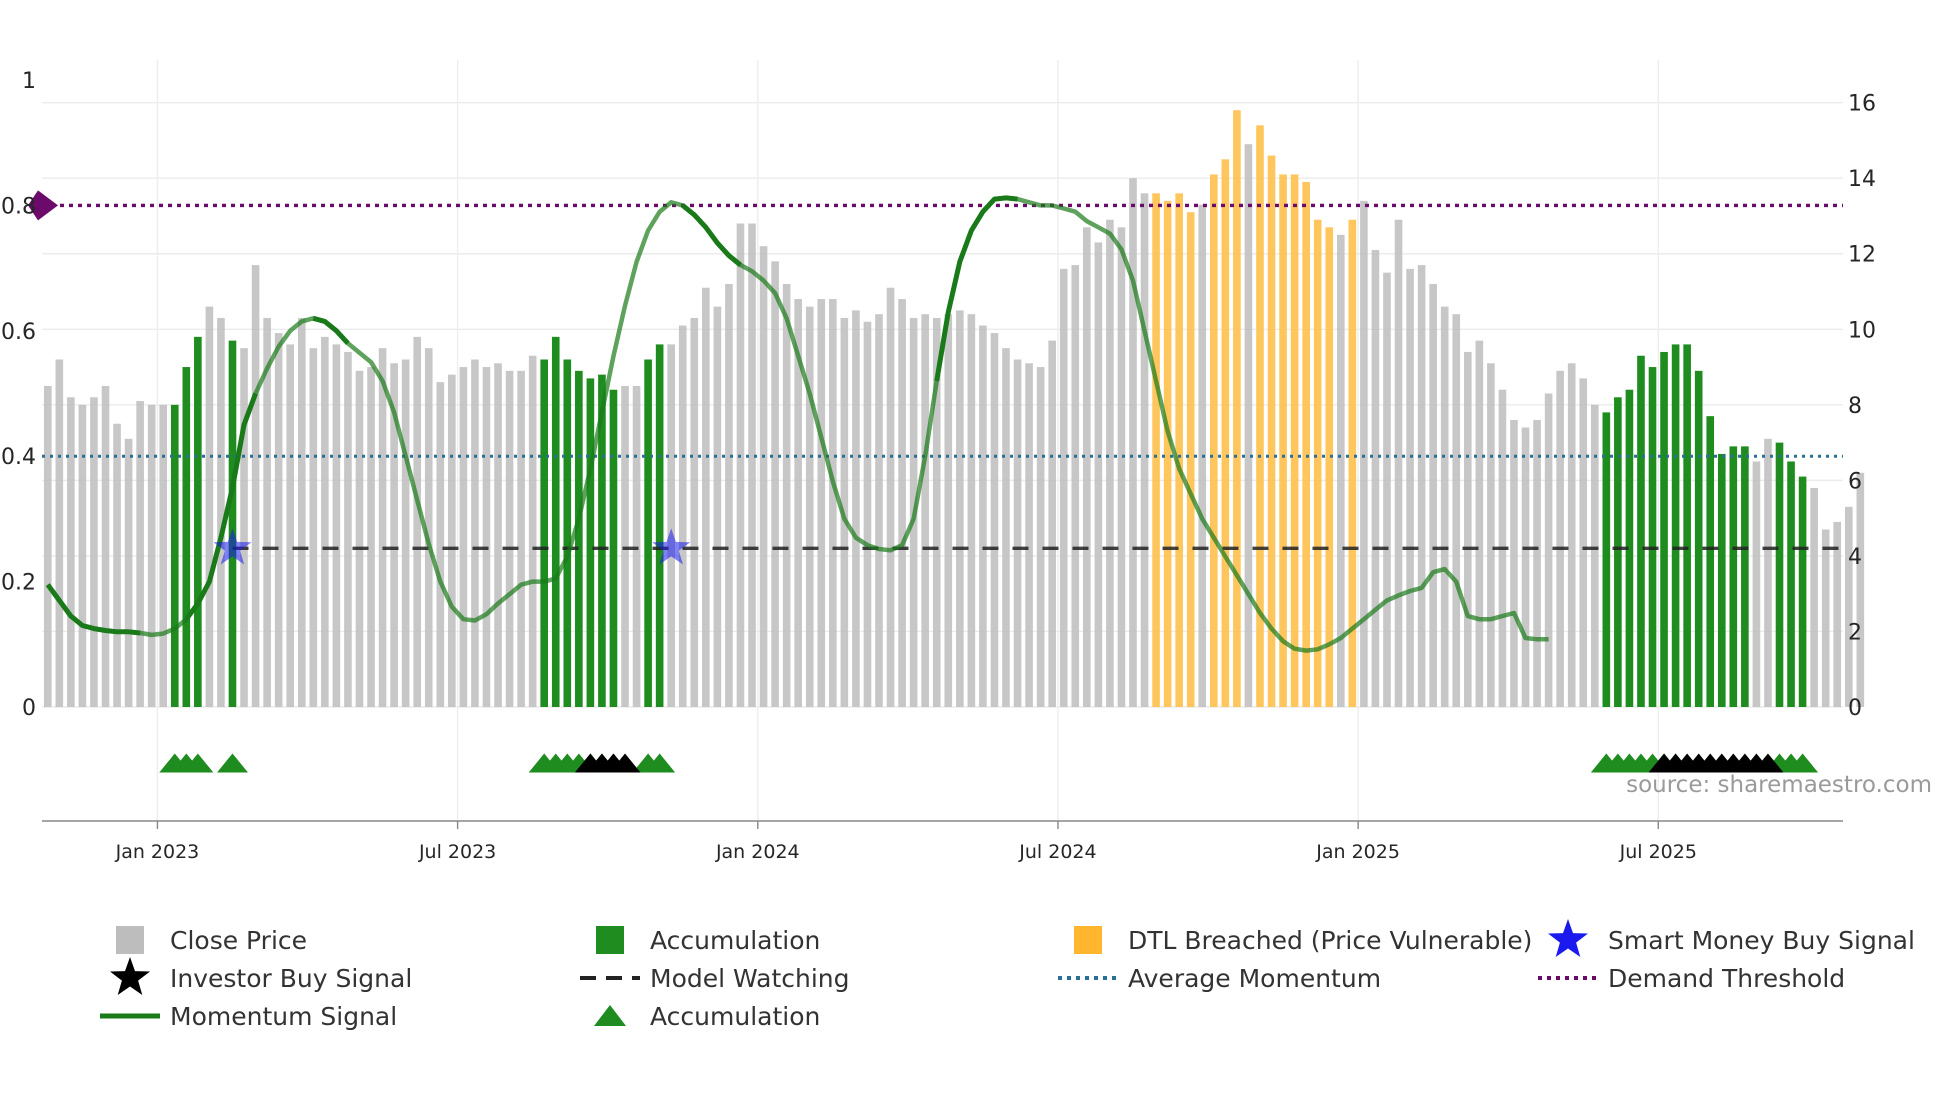  What do you see at coordinates (43, 205) in the screenshot?
I see `demand-threshold-diamond` at bounding box center [43, 205].